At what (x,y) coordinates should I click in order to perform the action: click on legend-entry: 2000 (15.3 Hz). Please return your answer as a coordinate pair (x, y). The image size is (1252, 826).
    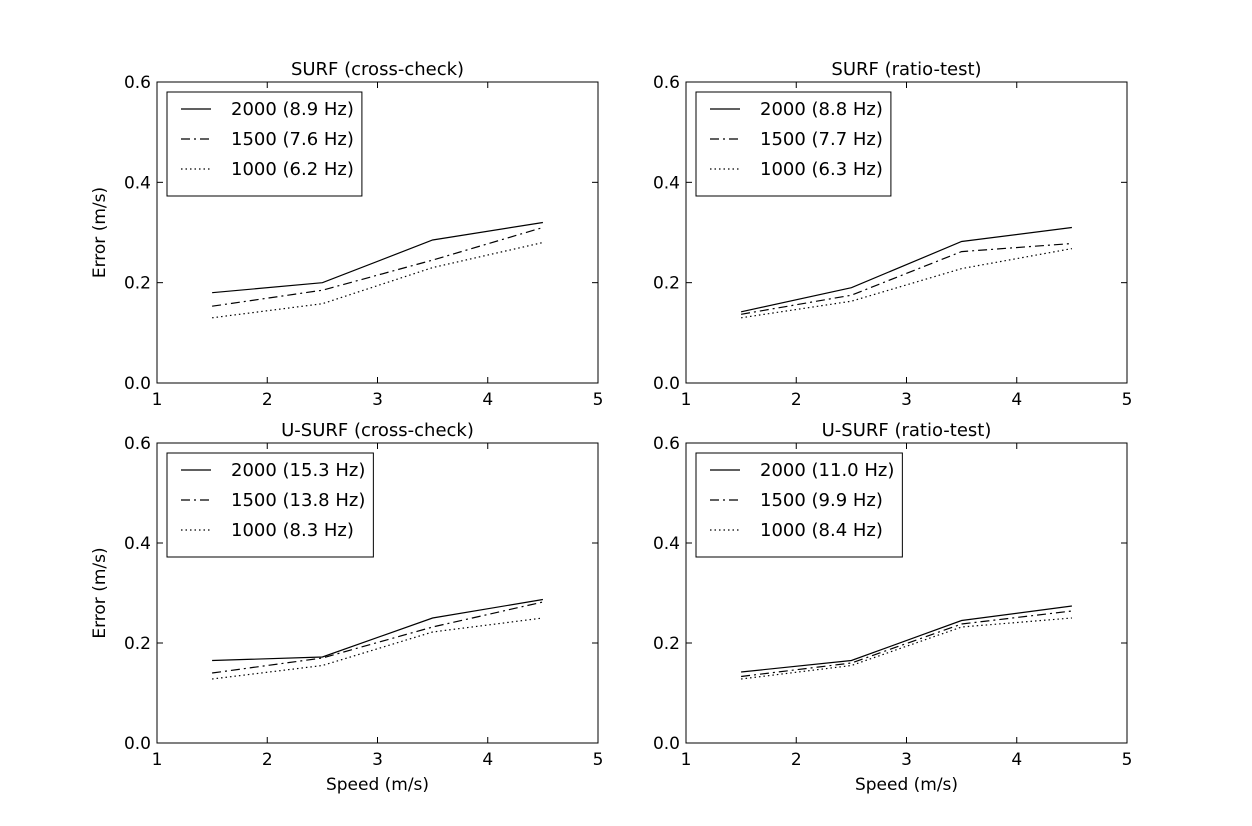
    Looking at the image, I should click on (298, 470).